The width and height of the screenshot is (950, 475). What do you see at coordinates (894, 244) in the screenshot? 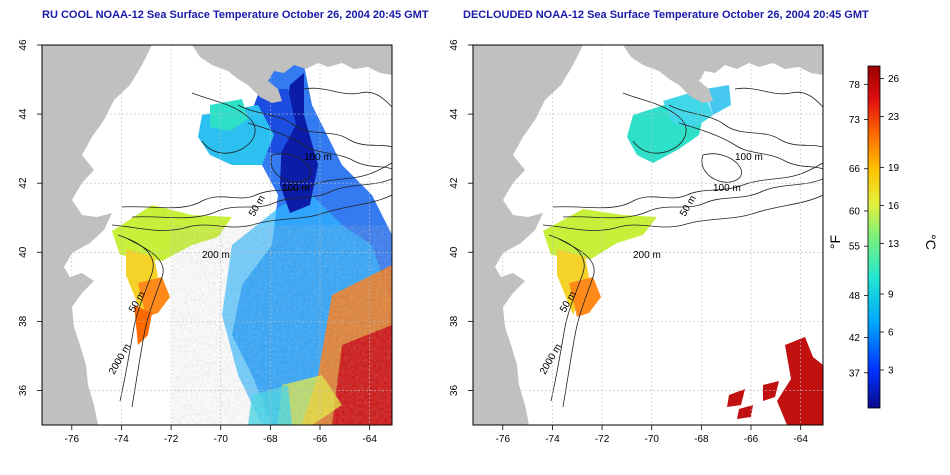
I see `celsius-tick-label: 13` at bounding box center [894, 244].